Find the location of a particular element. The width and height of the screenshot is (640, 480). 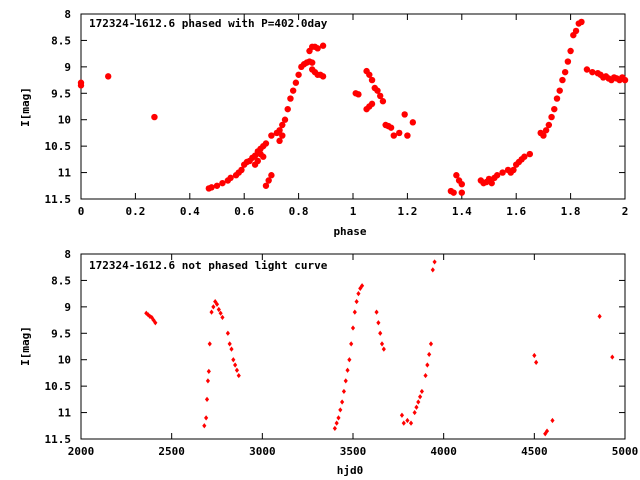

plot-1-xtick-label: 4000 is located at coordinates (443, 451).